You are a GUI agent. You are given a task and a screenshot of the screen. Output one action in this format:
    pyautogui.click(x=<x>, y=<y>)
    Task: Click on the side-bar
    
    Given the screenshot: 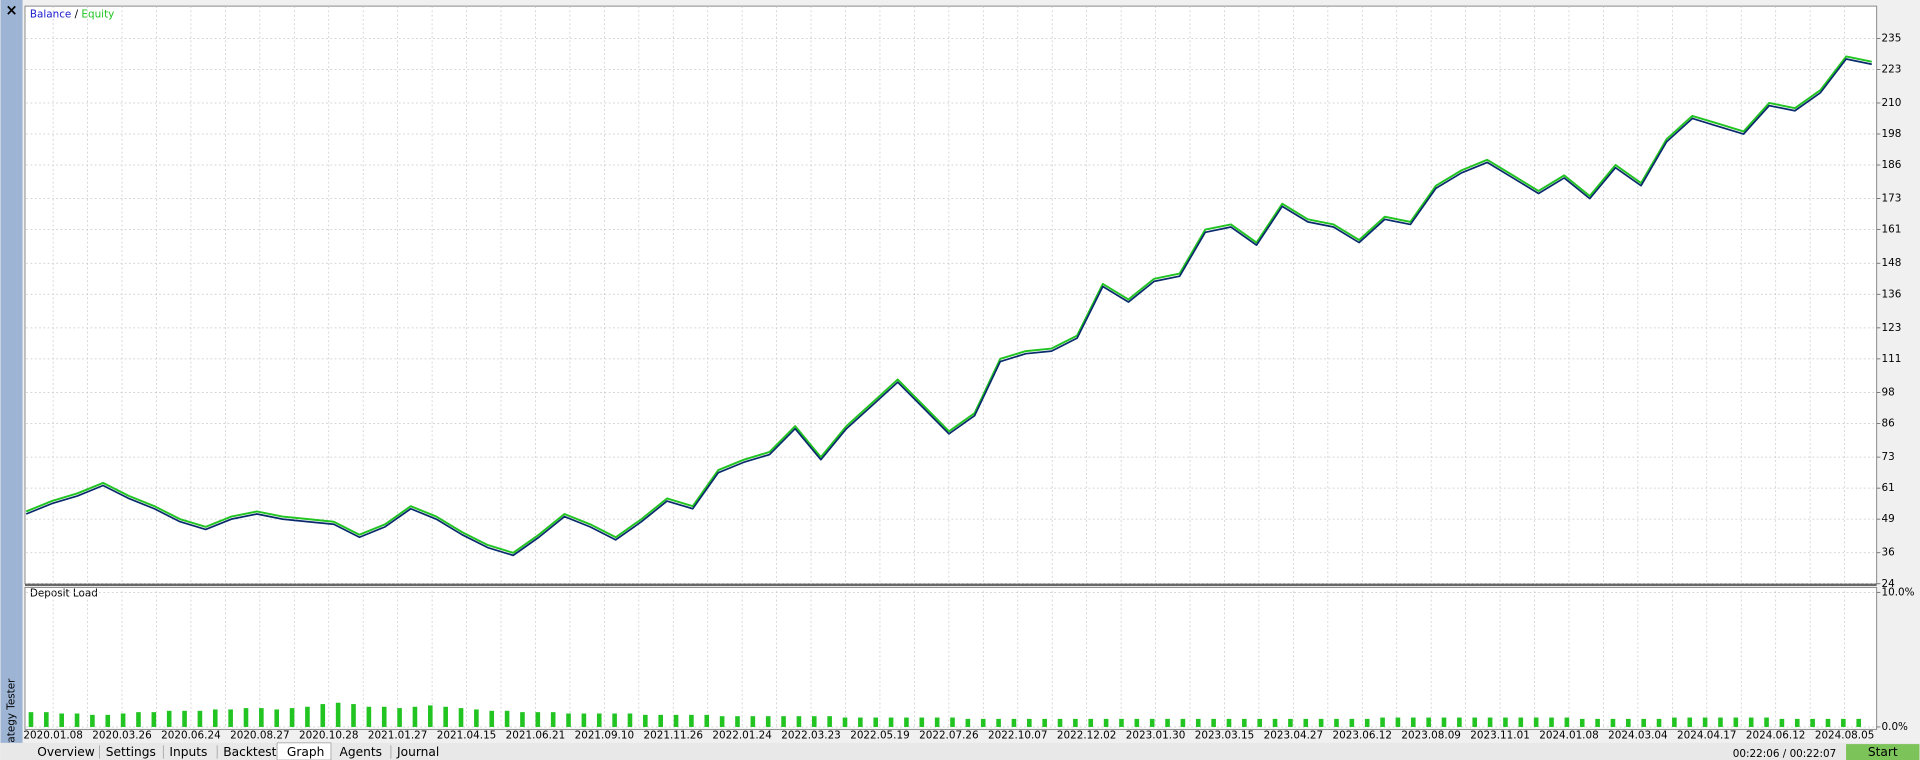 What is the action you would take?
    pyautogui.click(x=11, y=380)
    